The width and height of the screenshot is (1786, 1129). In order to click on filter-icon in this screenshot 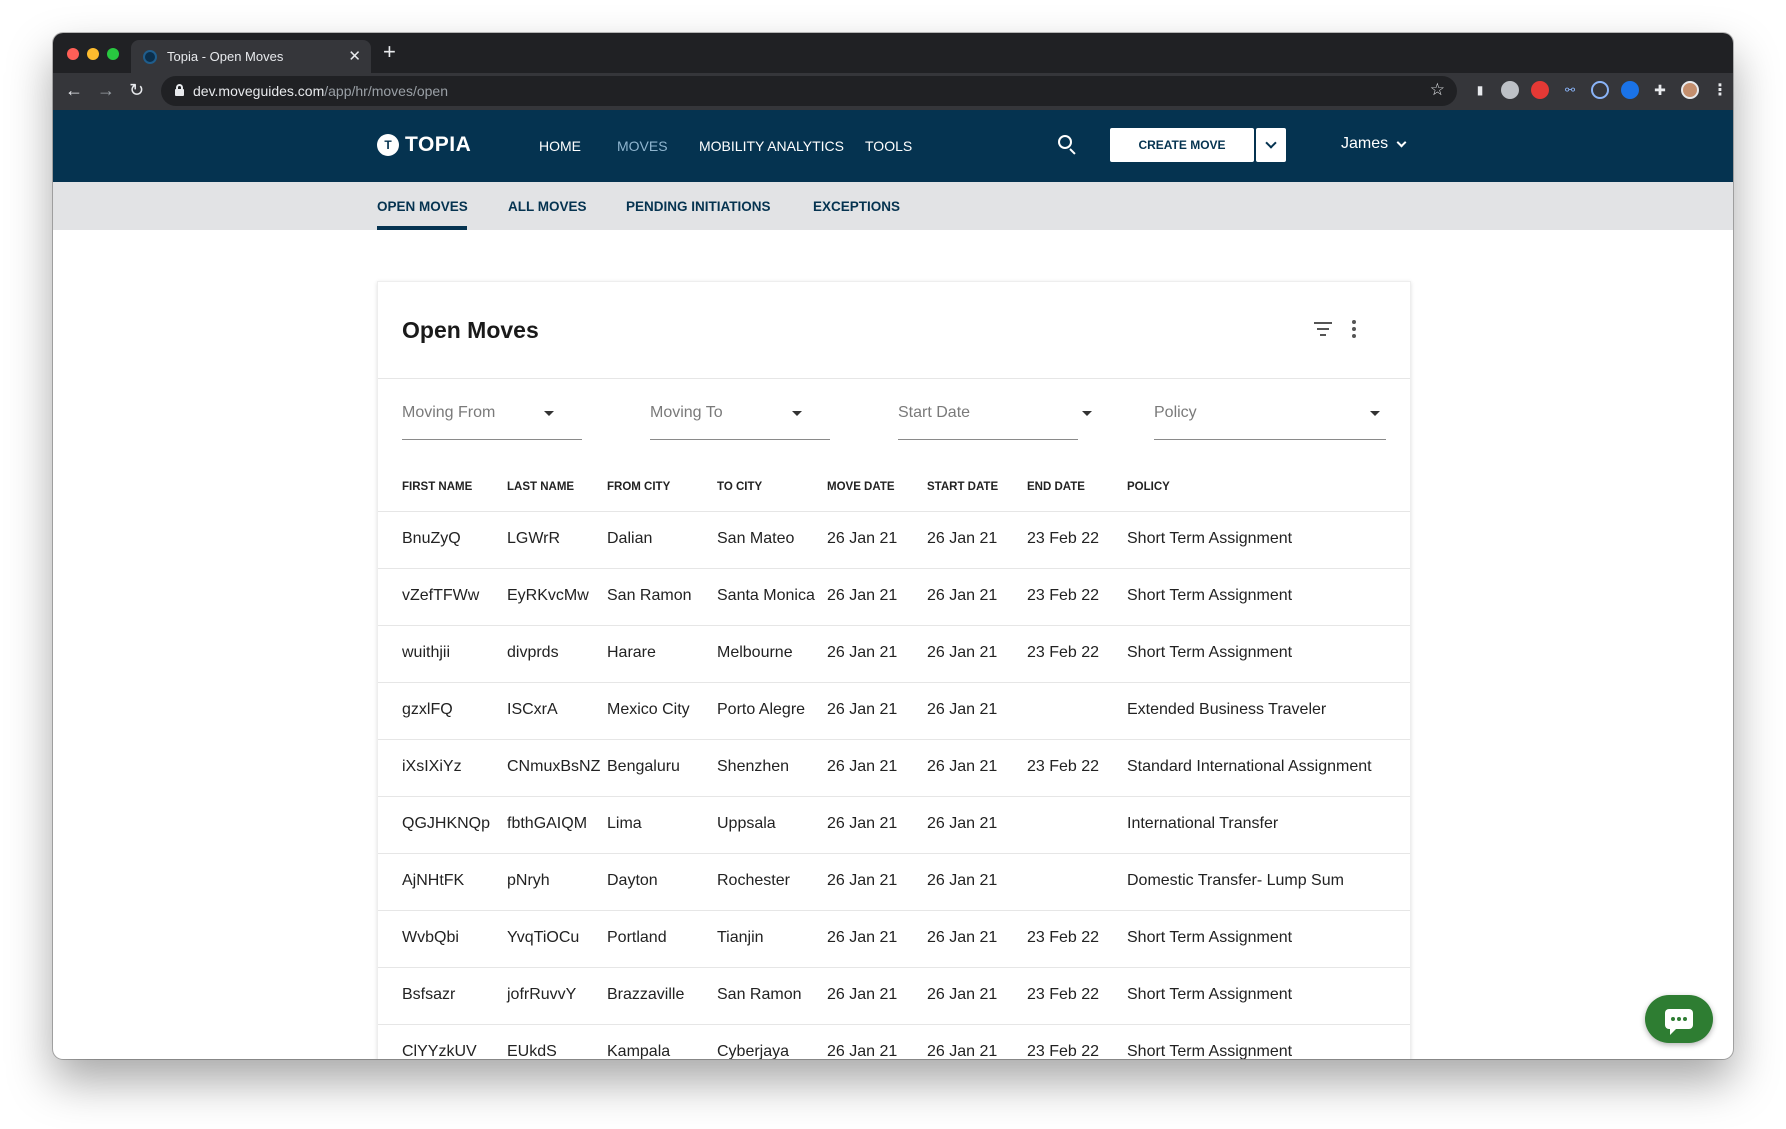, I will do `click(1323, 329)`.